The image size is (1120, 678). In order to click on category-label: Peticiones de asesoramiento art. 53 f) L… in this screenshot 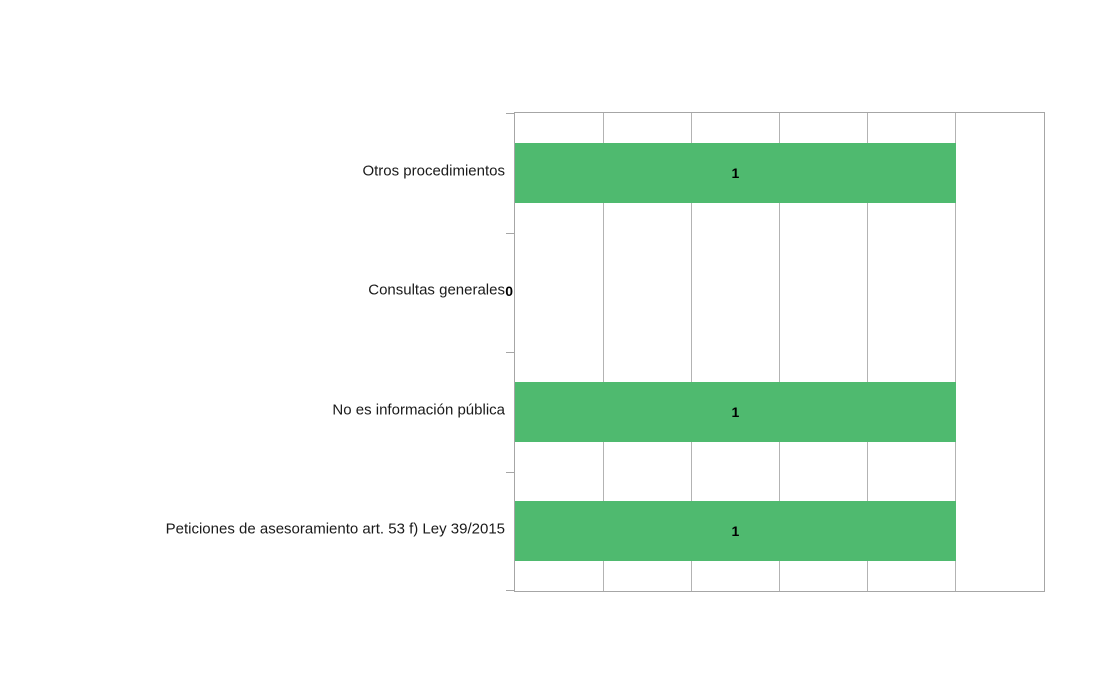, I will do `click(335, 529)`.